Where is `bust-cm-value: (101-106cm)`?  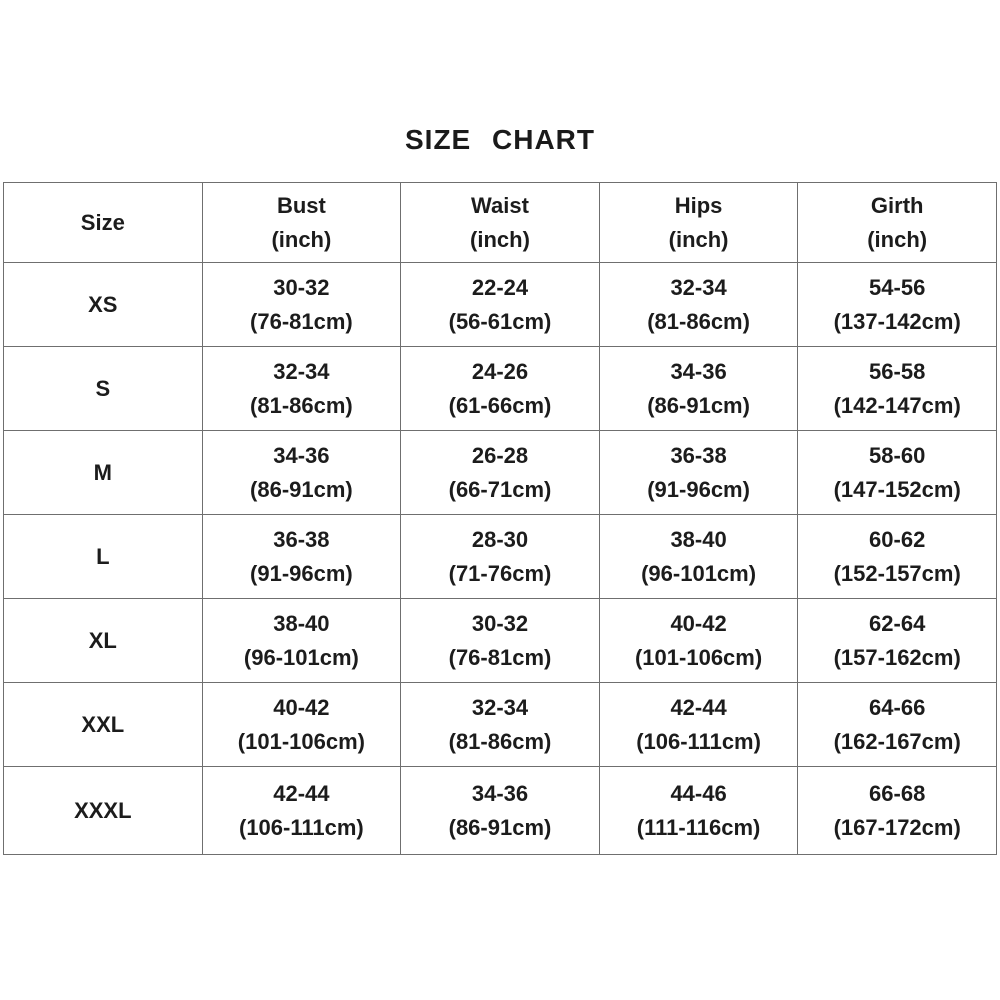 bust-cm-value: (101-106cm) is located at coordinates (301, 741).